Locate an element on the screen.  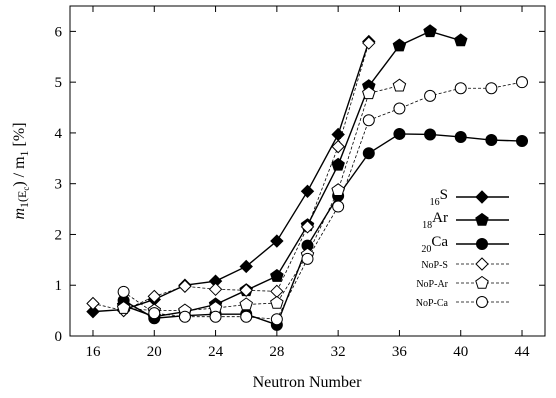
legend-label-prefix: 20 is located at coordinates (426, 249).